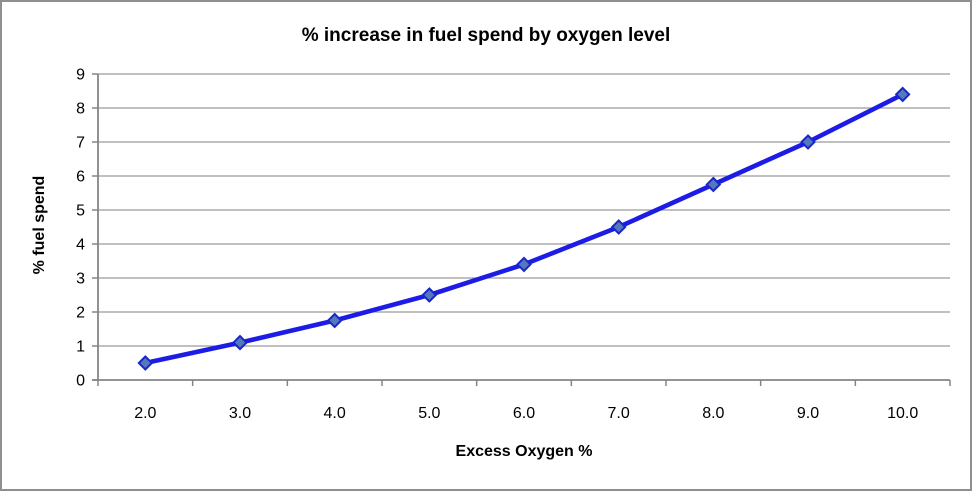 The image size is (972, 491). I want to click on y-tick-label: 2, so click(80, 313).